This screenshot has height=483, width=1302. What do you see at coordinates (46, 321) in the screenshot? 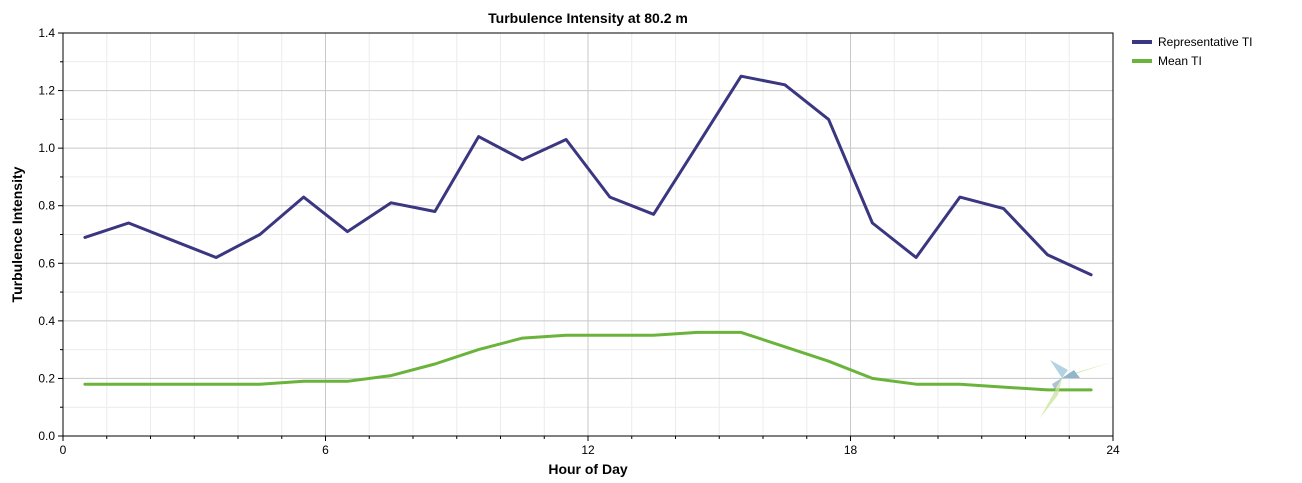
I see `y-tick-label: 0.4` at bounding box center [46, 321].